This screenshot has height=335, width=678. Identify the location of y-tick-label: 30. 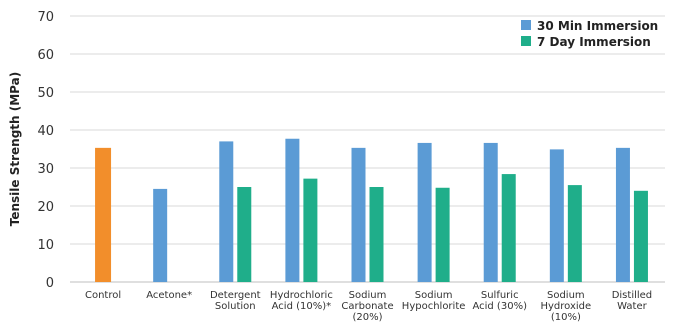
(45, 169).